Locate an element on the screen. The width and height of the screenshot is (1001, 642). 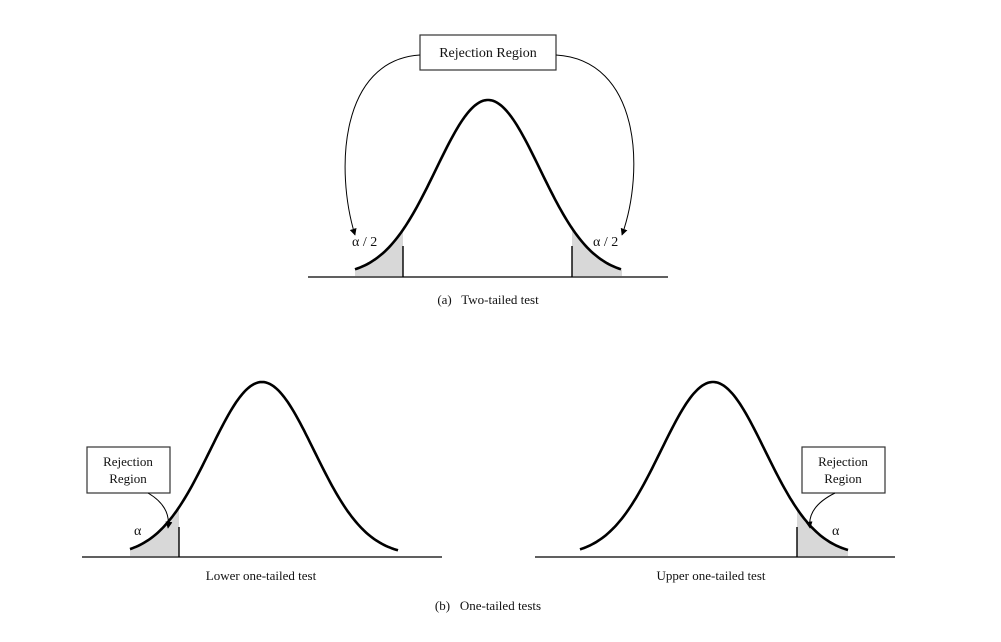
rejection-region-box is located at coordinates (488, 52).